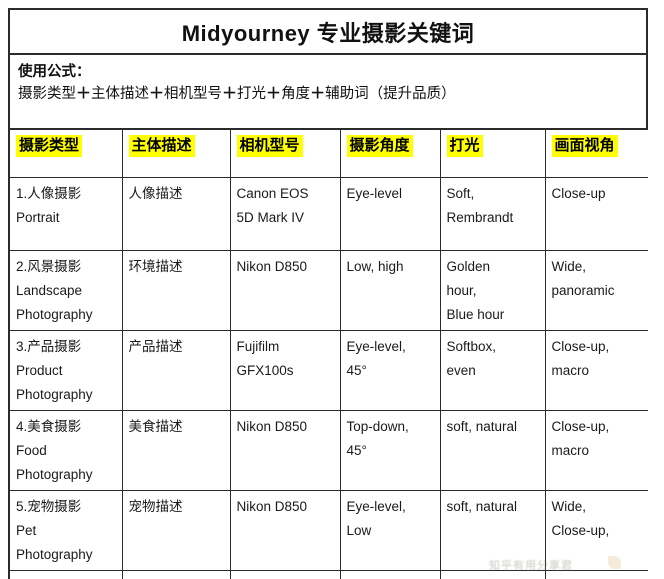 The width and height of the screenshot is (664, 579). Describe the element at coordinates (38, 217) in the screenshot. I see `cell-line: Portrait` at that location.